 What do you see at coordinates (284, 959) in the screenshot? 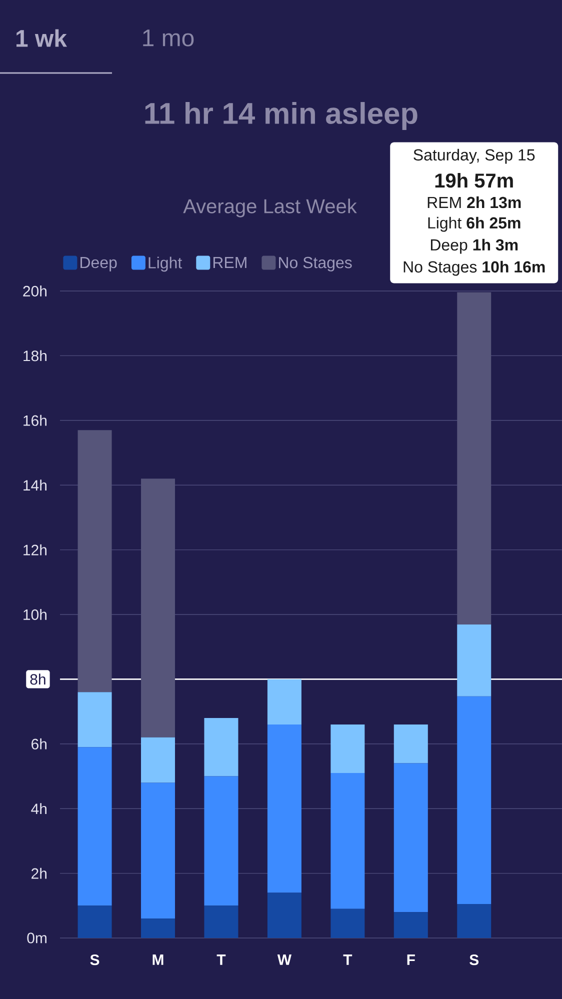
I see `x-tick-label: W` at bounding box center [284, 959].